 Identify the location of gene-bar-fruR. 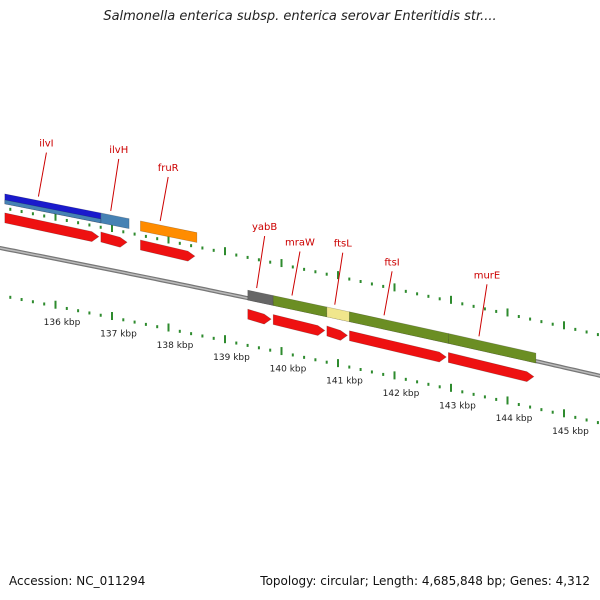
(169, 231).